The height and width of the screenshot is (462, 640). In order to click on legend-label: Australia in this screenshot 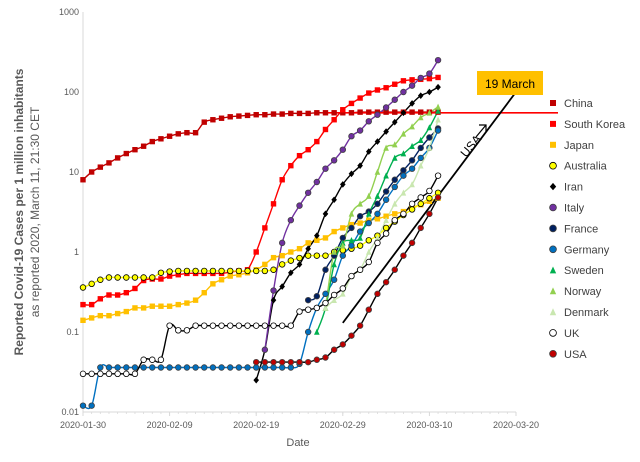, I will do `click(586, 167)`.